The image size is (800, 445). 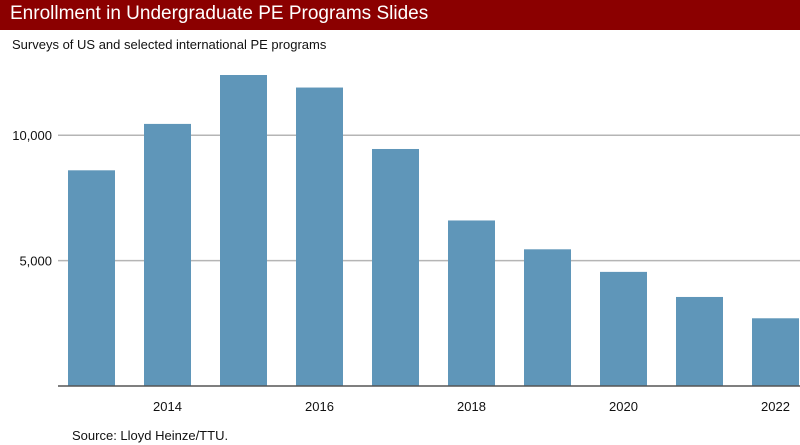 I want to click on bar-2018, so click(x=471, y=303).